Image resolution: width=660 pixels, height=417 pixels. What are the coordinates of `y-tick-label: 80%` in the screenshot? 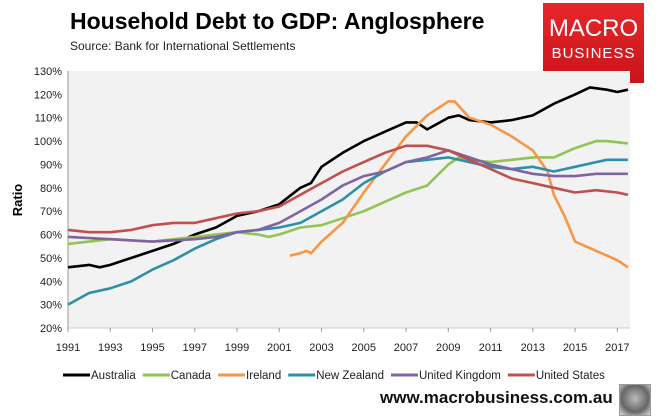 It's located at (51, 189).